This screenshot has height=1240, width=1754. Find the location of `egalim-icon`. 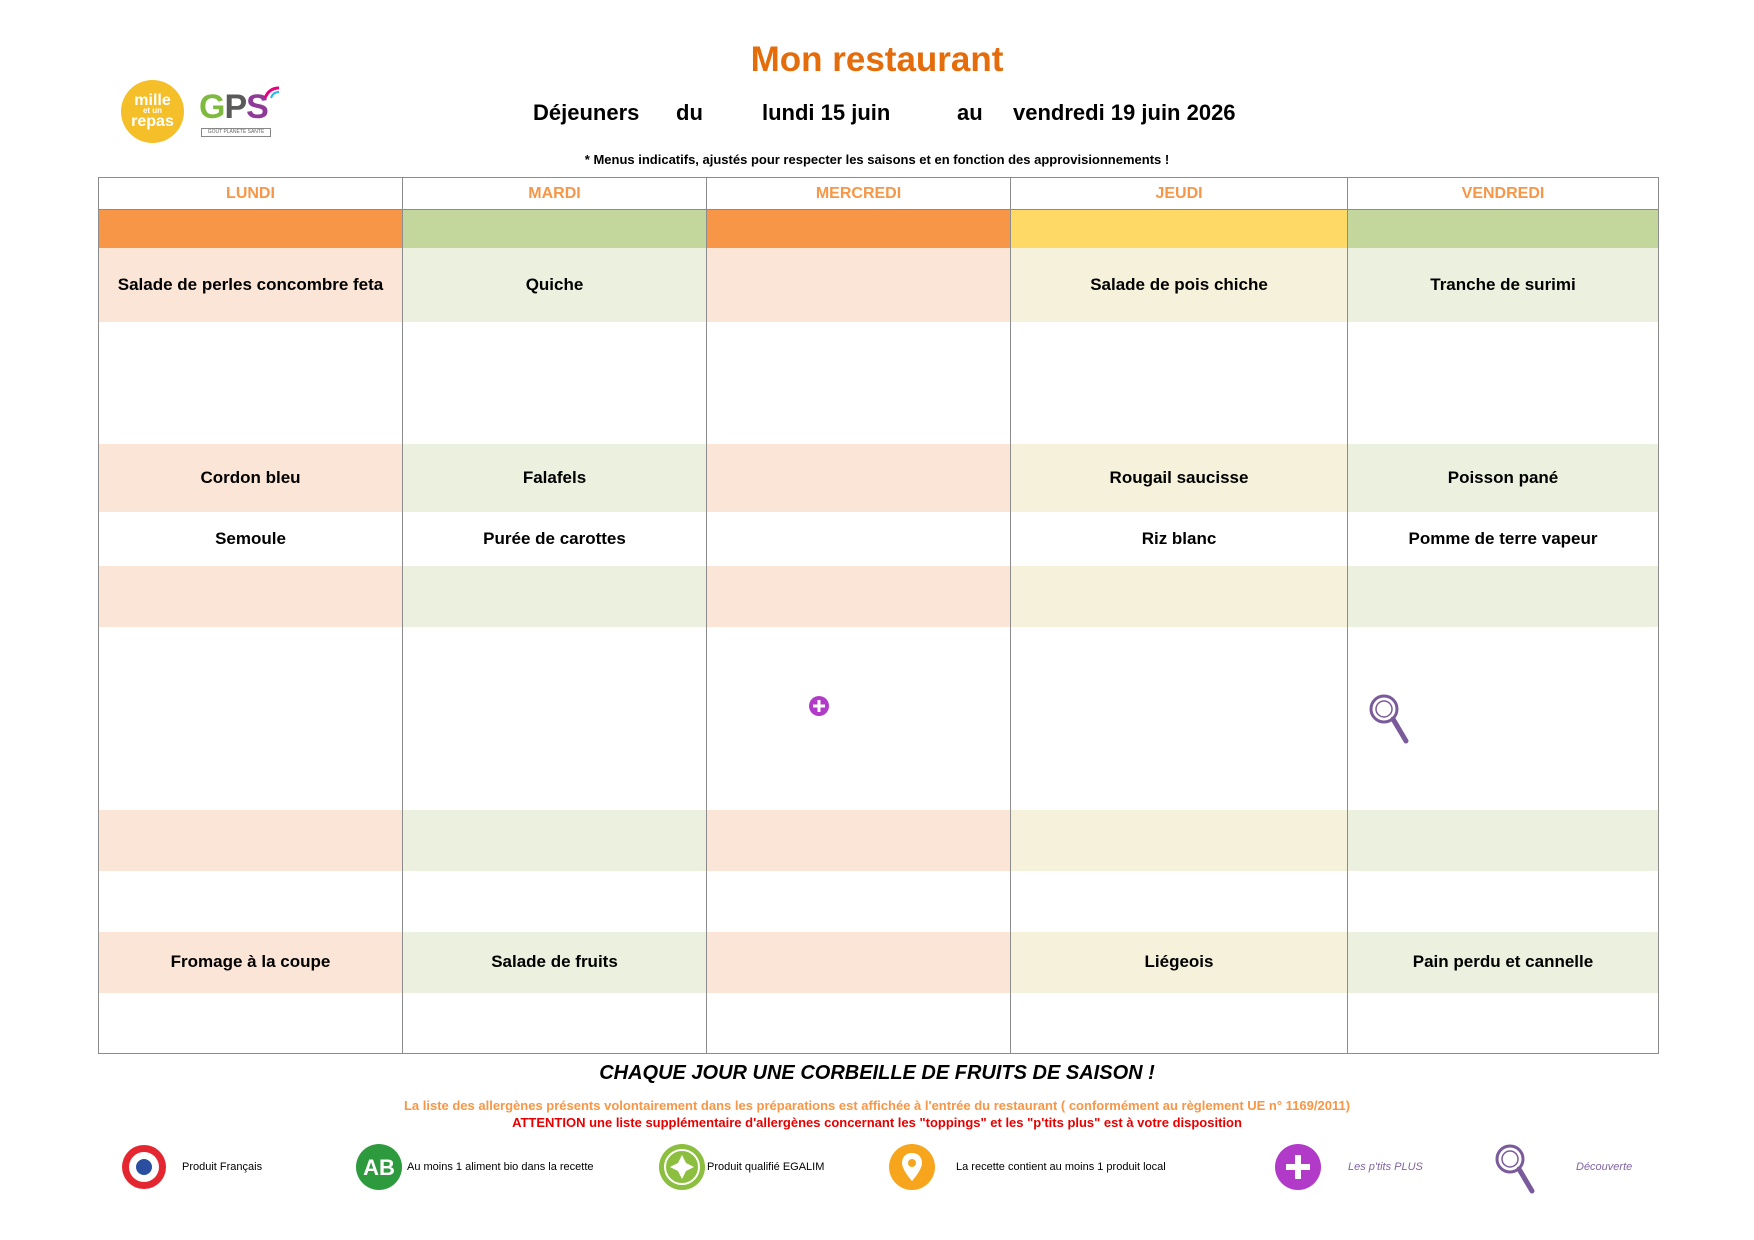

egalim-icon is located at coordinates (682, 1167).